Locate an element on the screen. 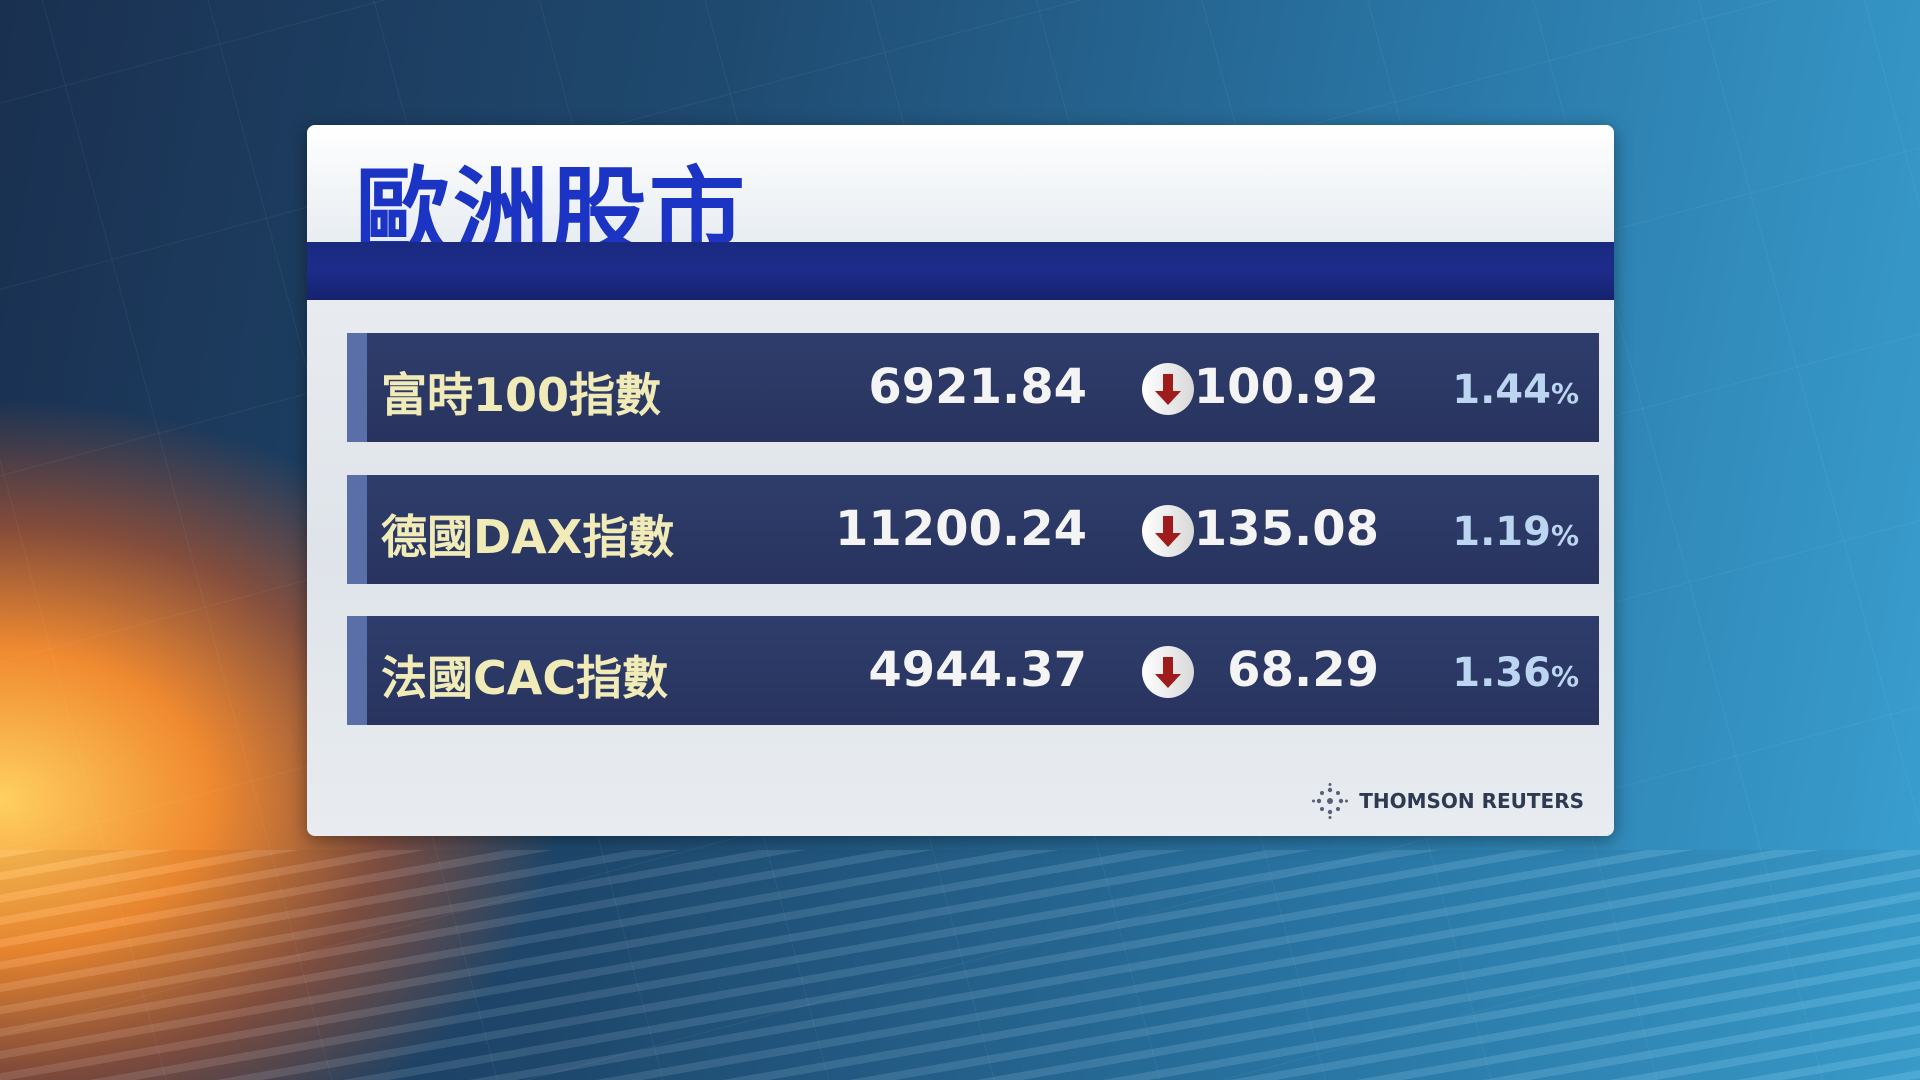 This screenshot has height=1080, width=1920. index-value: 6921.84 is located at coordinates (977, 387).